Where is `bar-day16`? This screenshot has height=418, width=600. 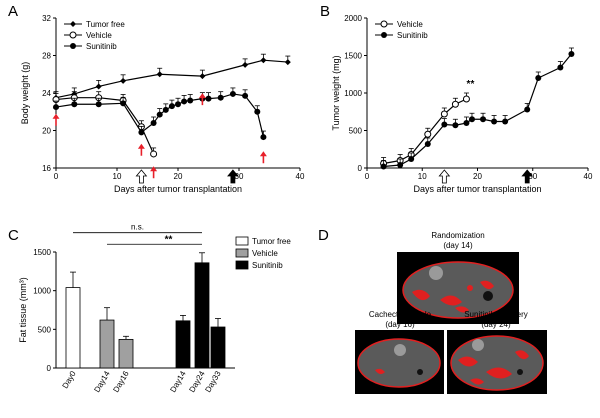 bar-day16 is located at coordinates (126, 353).